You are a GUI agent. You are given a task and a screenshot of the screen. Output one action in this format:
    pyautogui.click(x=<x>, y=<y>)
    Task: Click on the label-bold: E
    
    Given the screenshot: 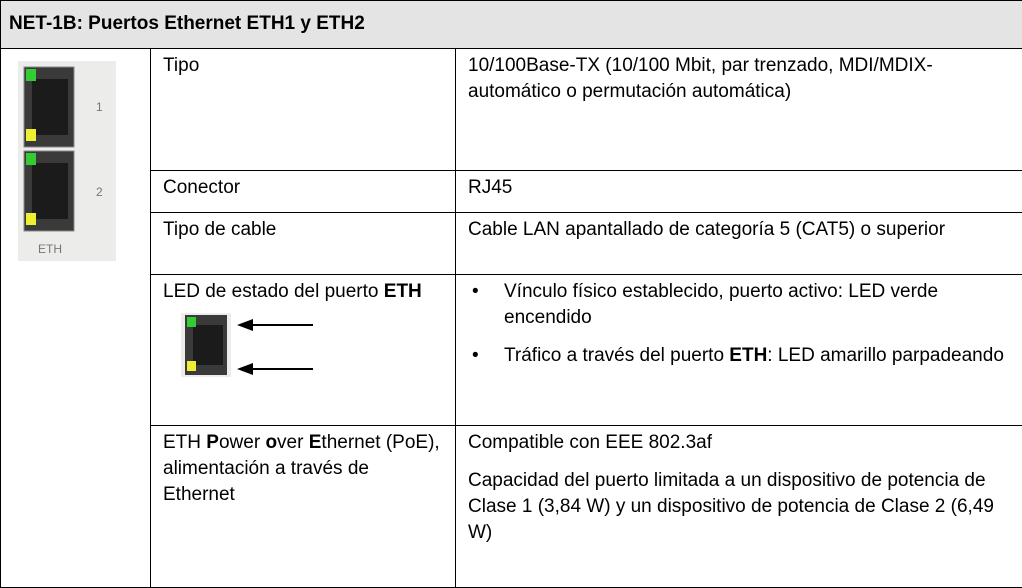 What is the action you would take?
    pyautogui.click(x=315, y=442)
    